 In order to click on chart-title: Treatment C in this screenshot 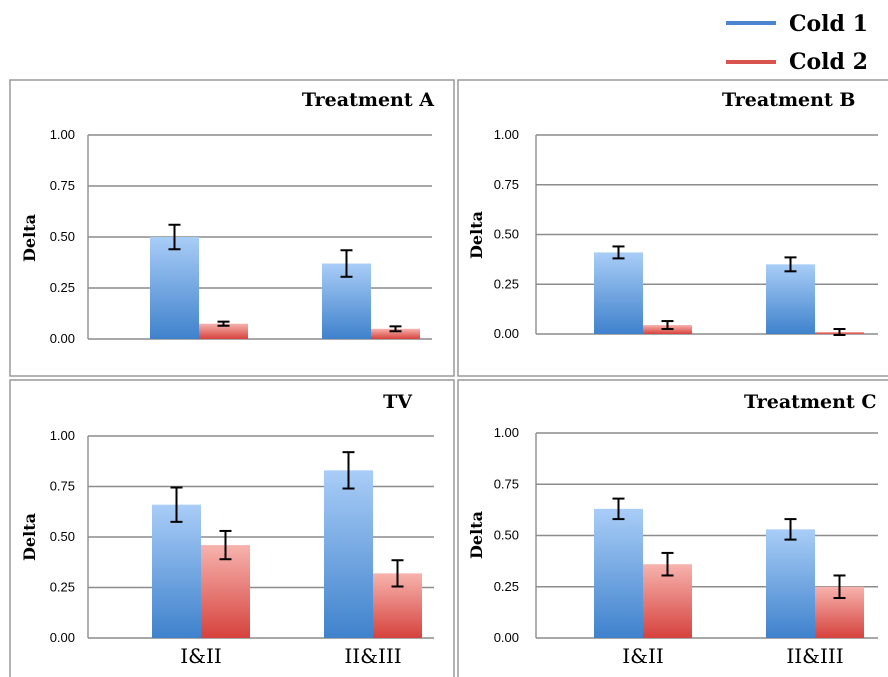, I will do `click(810, 402)`.